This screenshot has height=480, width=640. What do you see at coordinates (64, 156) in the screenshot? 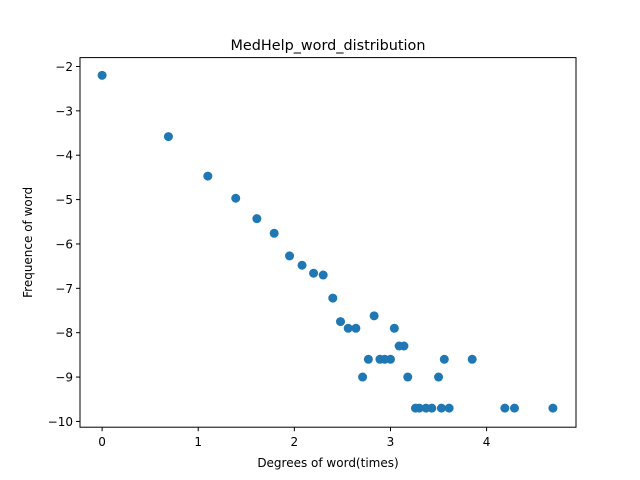
I see `y-tick-label: −4` at bounding box center [64, 156].